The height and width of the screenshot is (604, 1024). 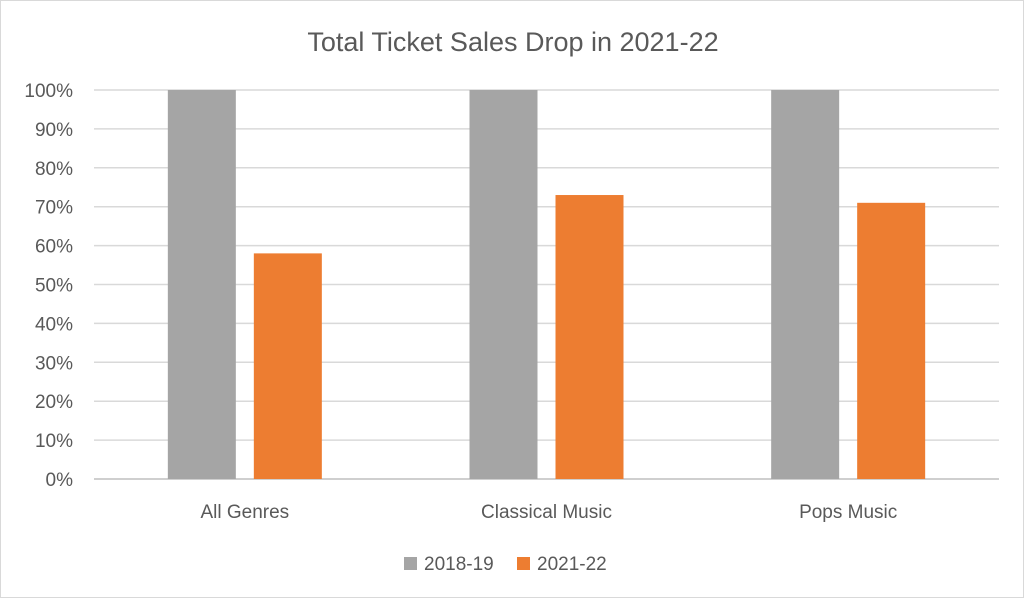 I want to click on x-tick-label: All Genres, so click(x=244, y=512).